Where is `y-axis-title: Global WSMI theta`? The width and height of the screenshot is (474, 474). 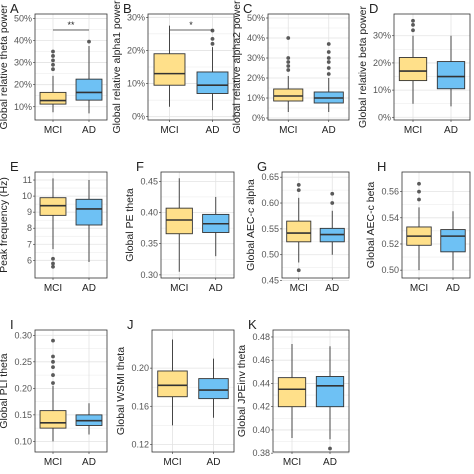 y-axis-title: Global WSMI theta is located at coordinates (121, 391).